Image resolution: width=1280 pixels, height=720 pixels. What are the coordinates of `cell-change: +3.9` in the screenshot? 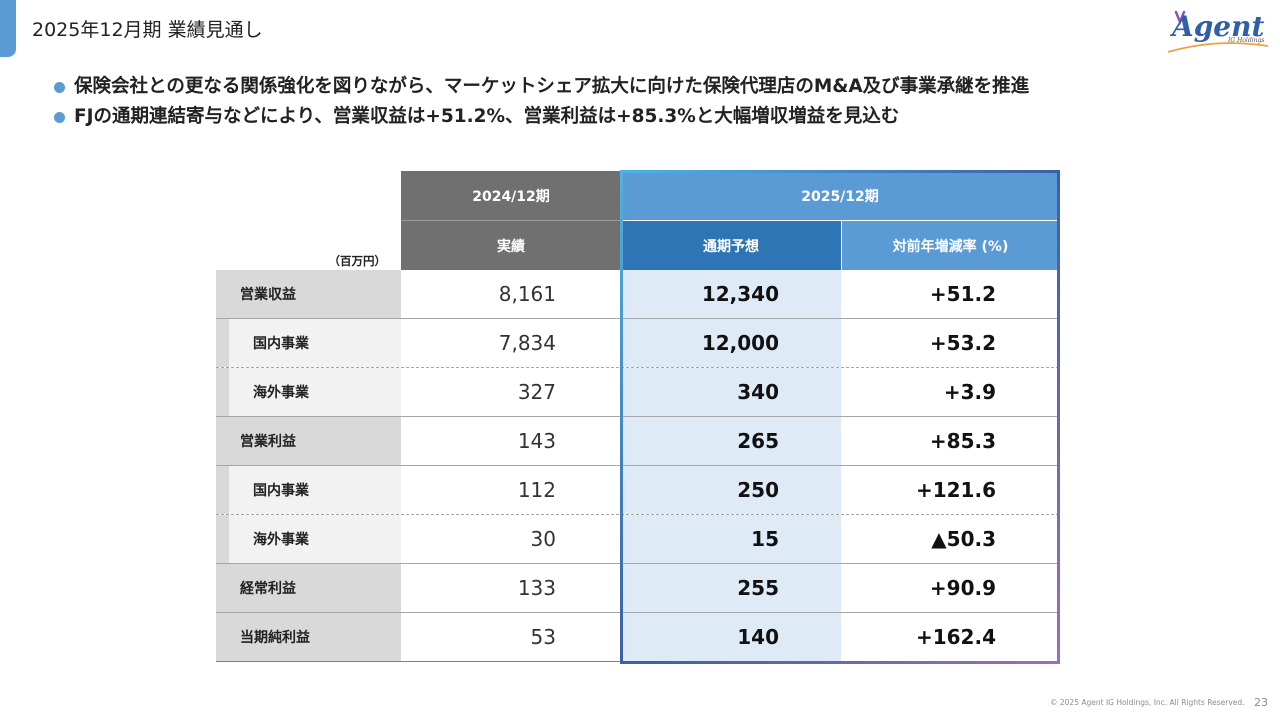 It's located at (969, 392).